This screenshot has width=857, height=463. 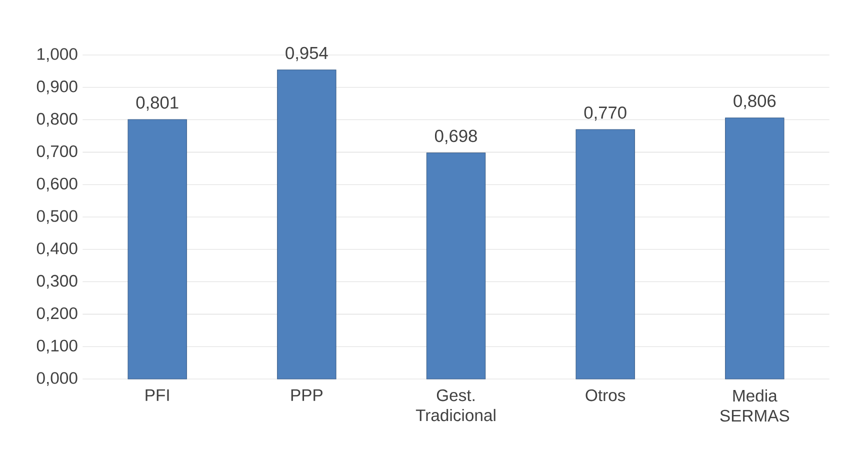 What do you see at coordinates (57, 281) in the screenshot?
I see `y-tick-label: 0,300` at bounding box center [57, 281].